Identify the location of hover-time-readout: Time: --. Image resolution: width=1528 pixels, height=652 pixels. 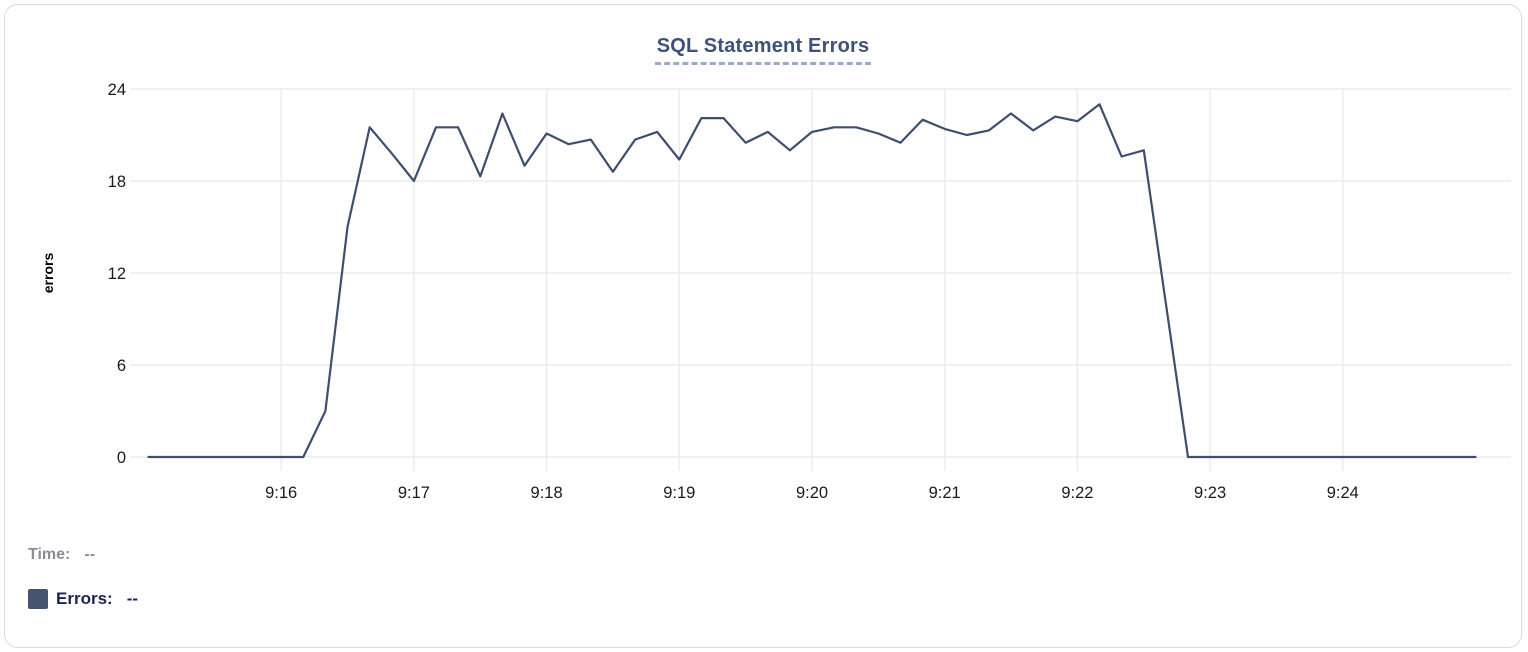
(61, 555).